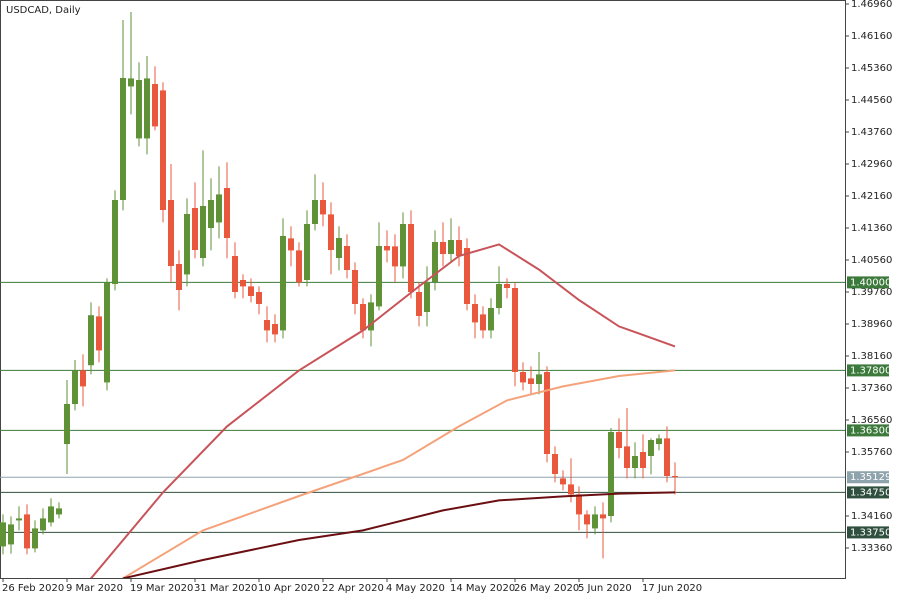 The width and height of the screenshot is (900, 600). What do you see at coordinates (546, 588) in the screenshot?
I see `x-tick-label: 26 May 2020` at bounding box center [546, 588].